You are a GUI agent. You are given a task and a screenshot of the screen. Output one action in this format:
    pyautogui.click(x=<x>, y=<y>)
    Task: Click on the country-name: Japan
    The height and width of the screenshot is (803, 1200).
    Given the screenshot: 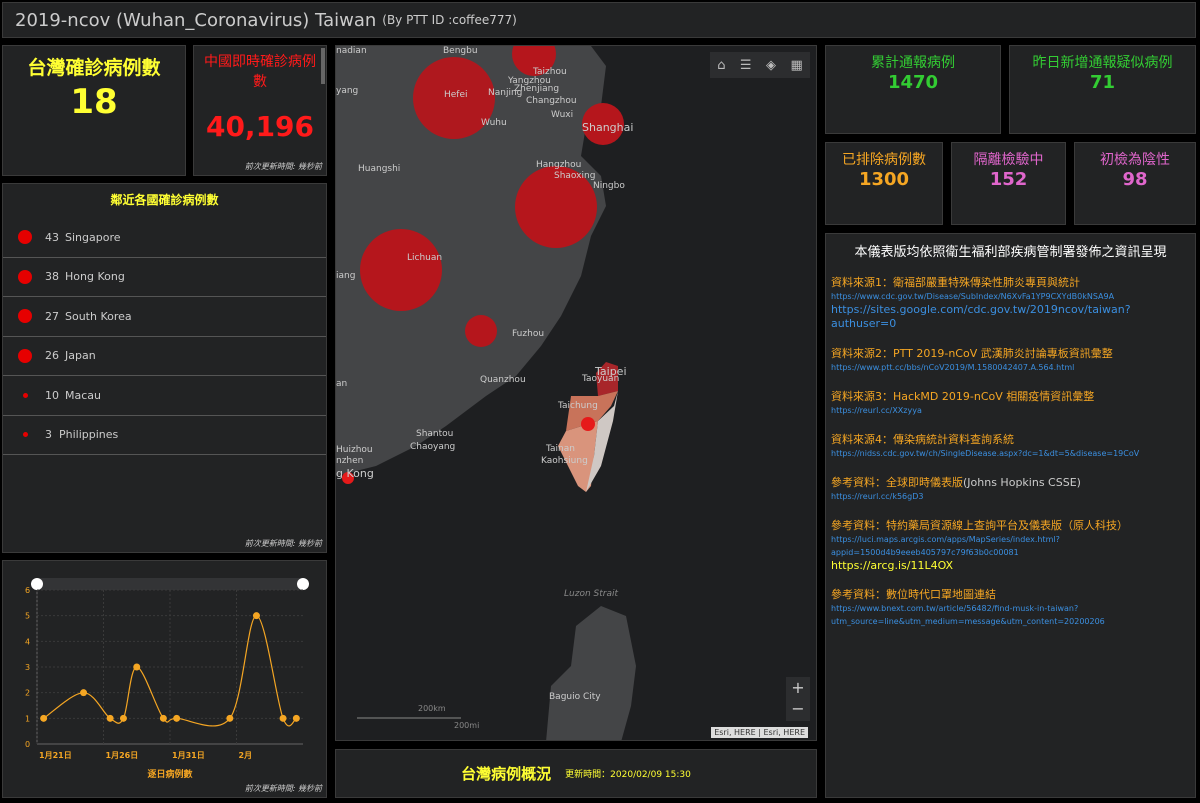 What is the action you would take?
    pyautogui.click(x=80, y=356)
    